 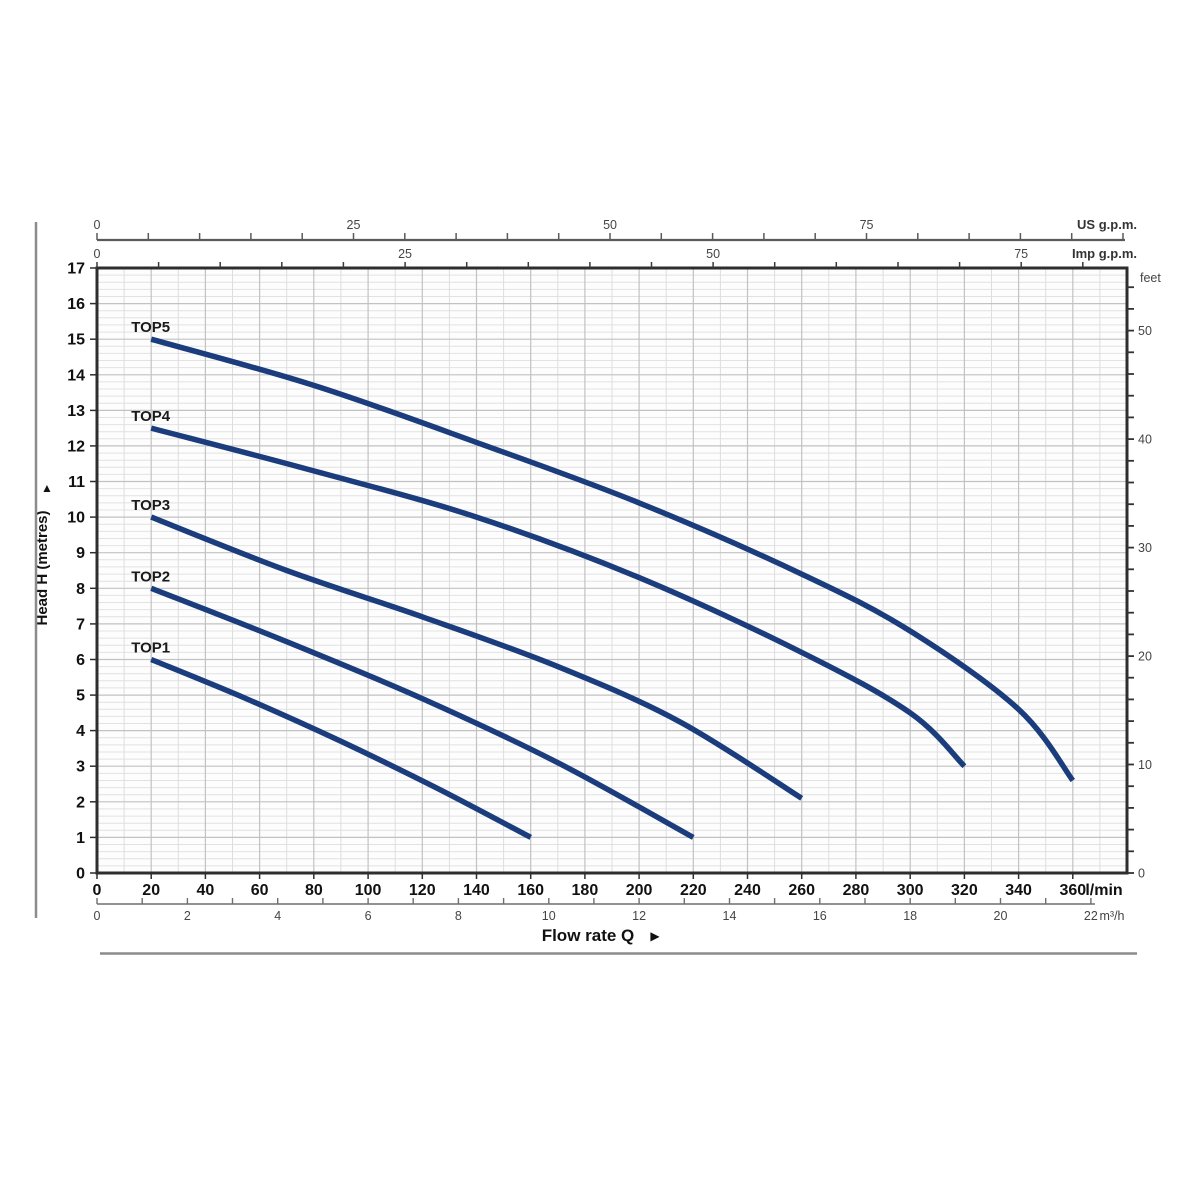 I want to click on imp-gpm-tick-label-25: 25, so click(x=405, y=254).